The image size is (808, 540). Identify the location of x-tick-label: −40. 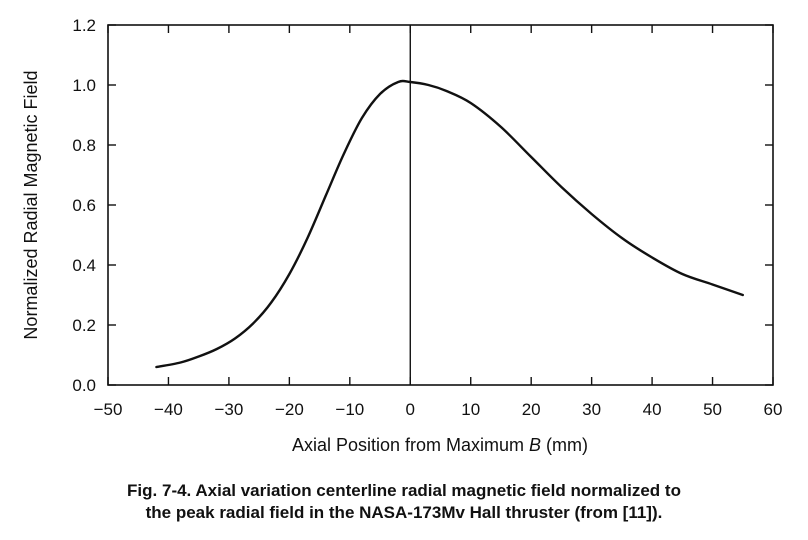
(168, 409).